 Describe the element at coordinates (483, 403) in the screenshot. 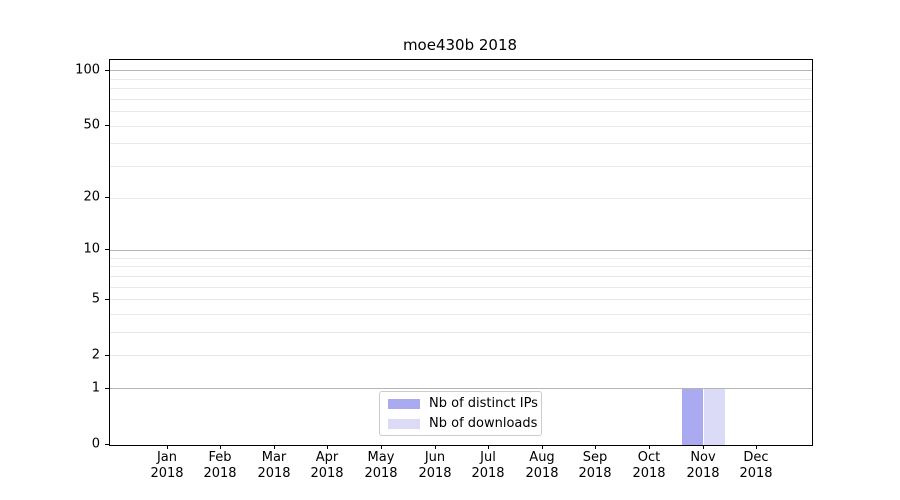

I see `legend-label-distinct-ips: Nb of distinct IPs` at that location.